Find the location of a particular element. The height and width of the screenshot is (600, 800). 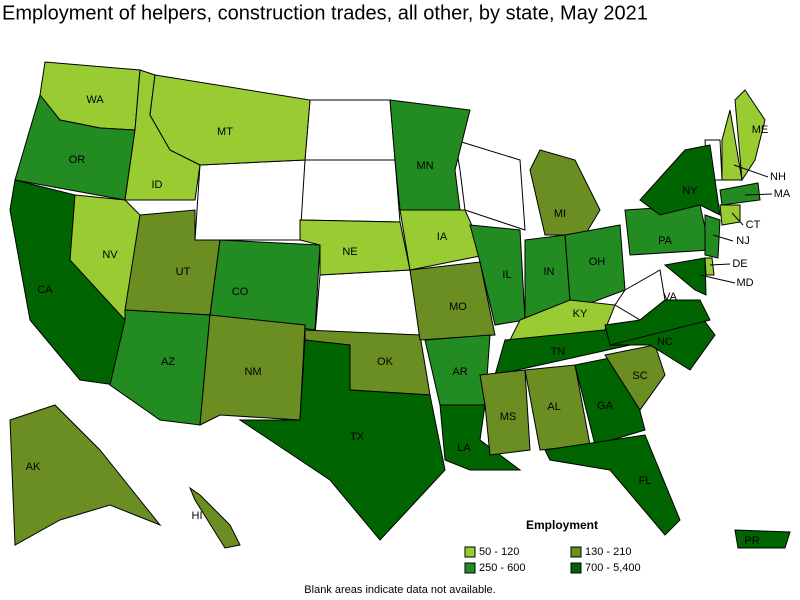

state-label: ID is located at coordinates (157, 185).